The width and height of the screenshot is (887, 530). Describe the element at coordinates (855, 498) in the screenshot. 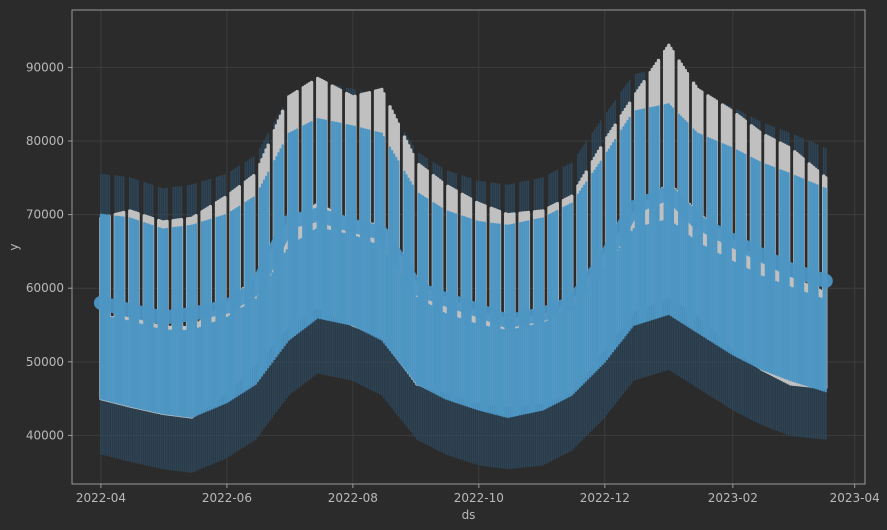

I see `x-tick-label: 2023-04` at that location.